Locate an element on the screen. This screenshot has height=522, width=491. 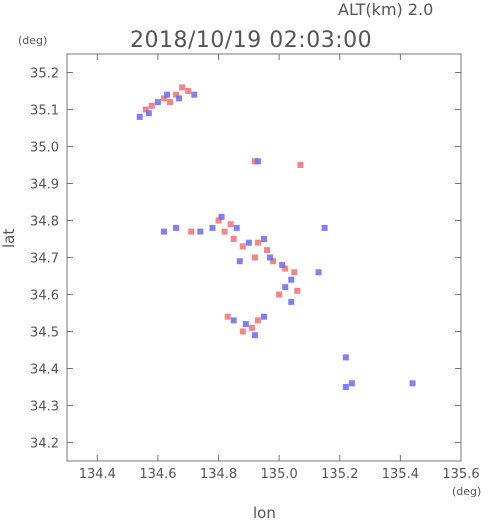
y-tick-label: 34.5 is located at coordinates (44, 333).